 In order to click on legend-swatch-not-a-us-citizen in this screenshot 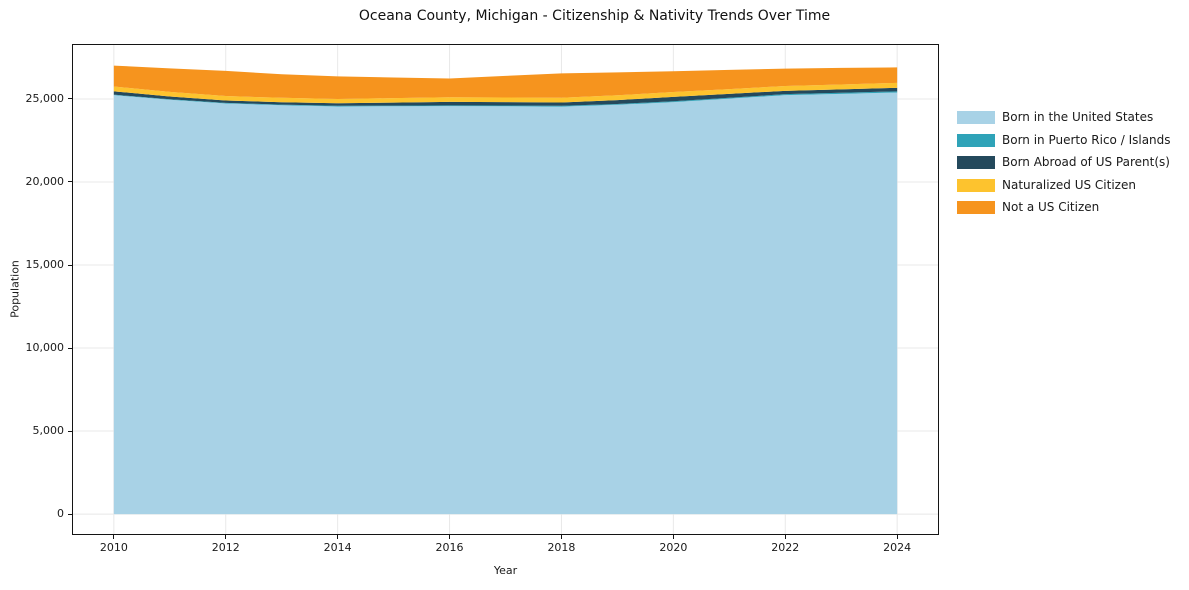, I will do `click(976, 208)`.